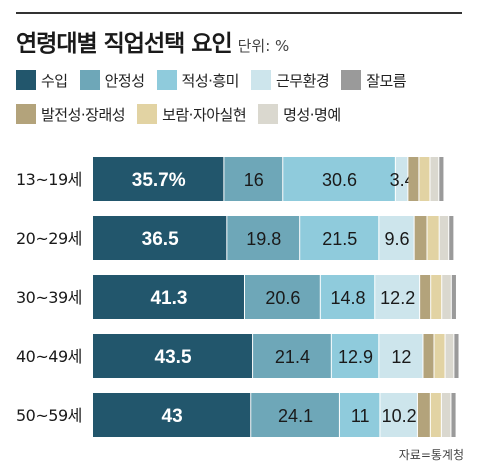 This screenshot has height=475, width=480. I want to click on data-label: 35.7%, so click(159, 180).